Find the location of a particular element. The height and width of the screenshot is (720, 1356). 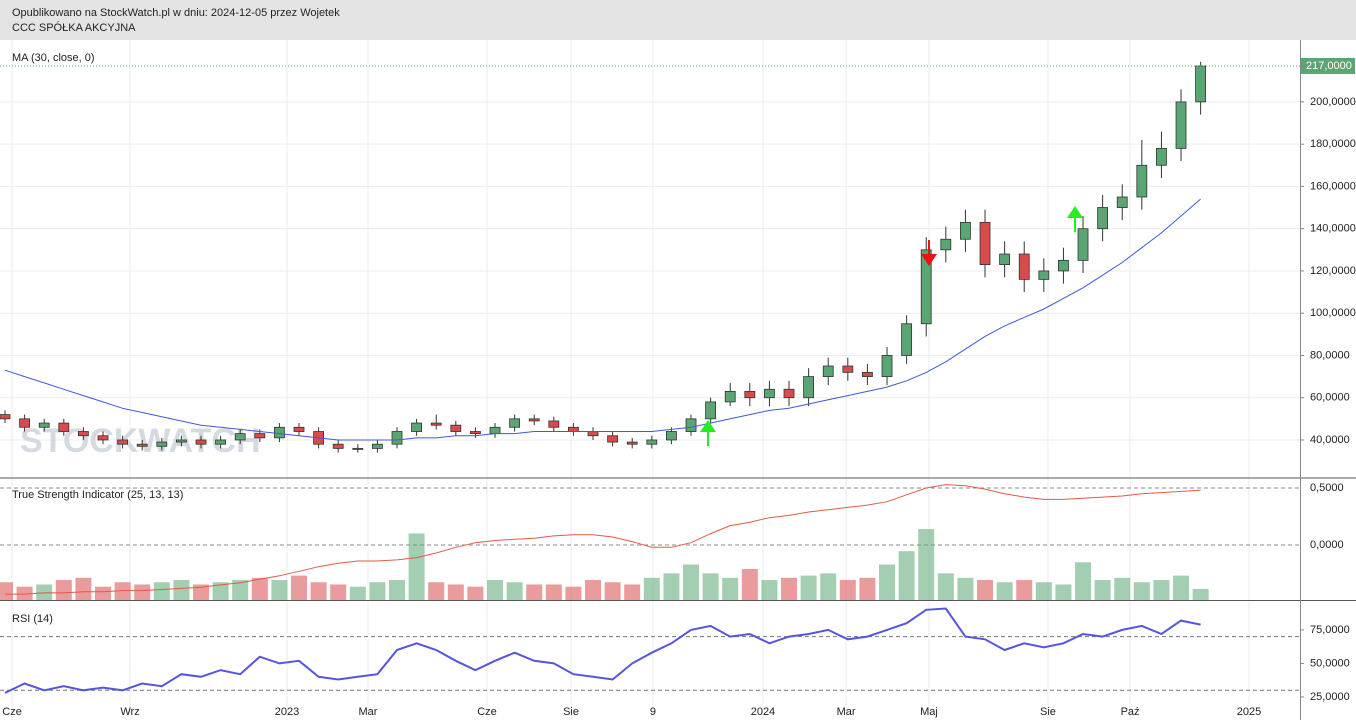

sell-arrow is located at coordinates (929, 253).